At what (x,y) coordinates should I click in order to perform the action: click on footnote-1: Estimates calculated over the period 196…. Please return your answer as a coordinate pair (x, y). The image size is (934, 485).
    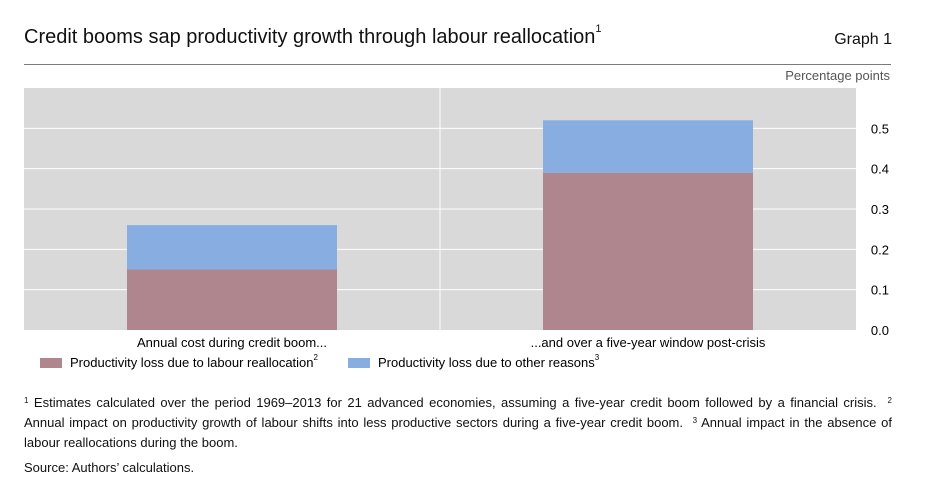
    Looking at the image, I should click on (455, 402).